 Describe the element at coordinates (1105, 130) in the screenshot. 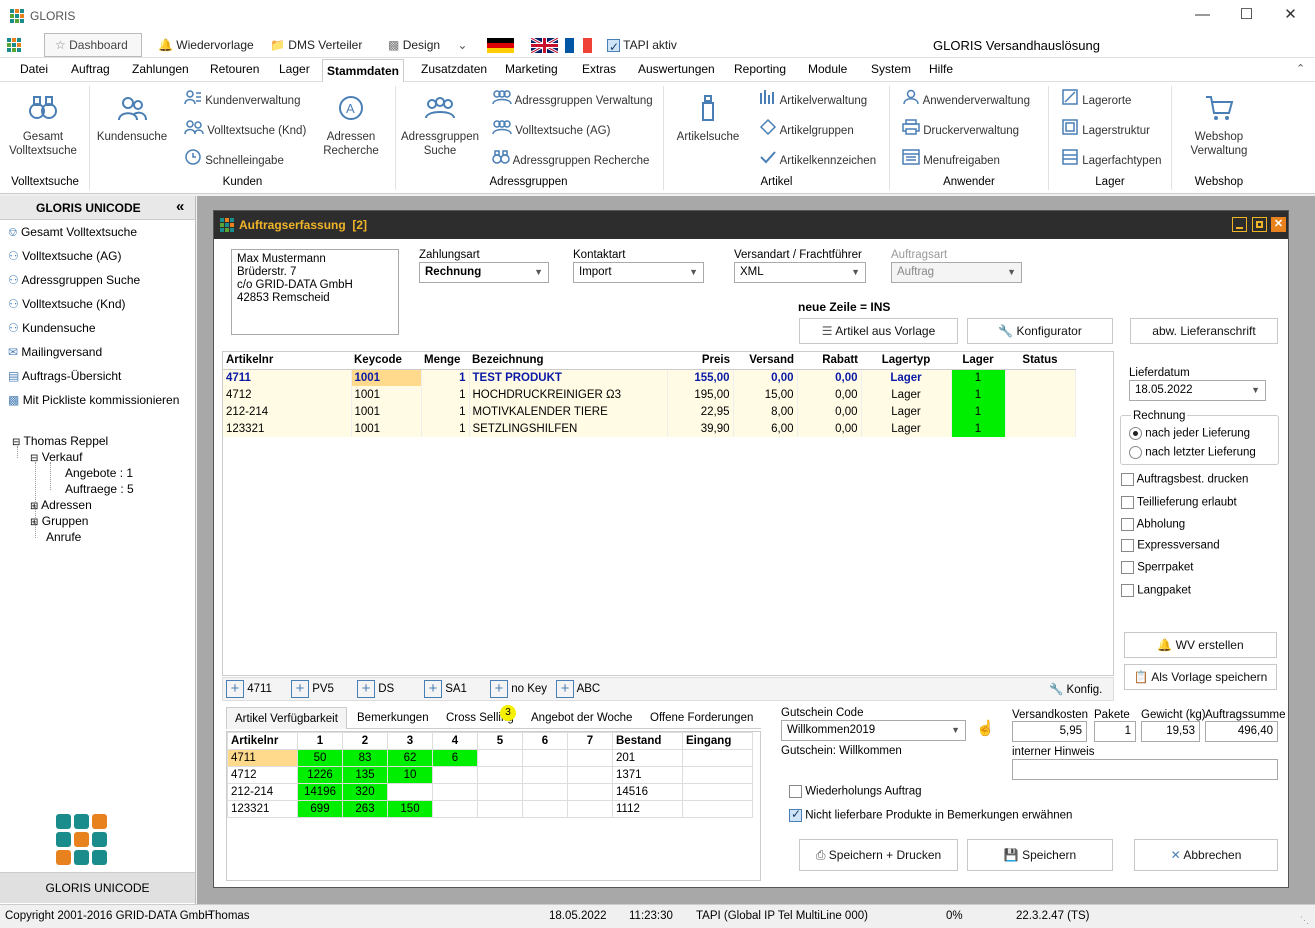

I see `lagerstruktur-button: Lagerstruktur` at that location.